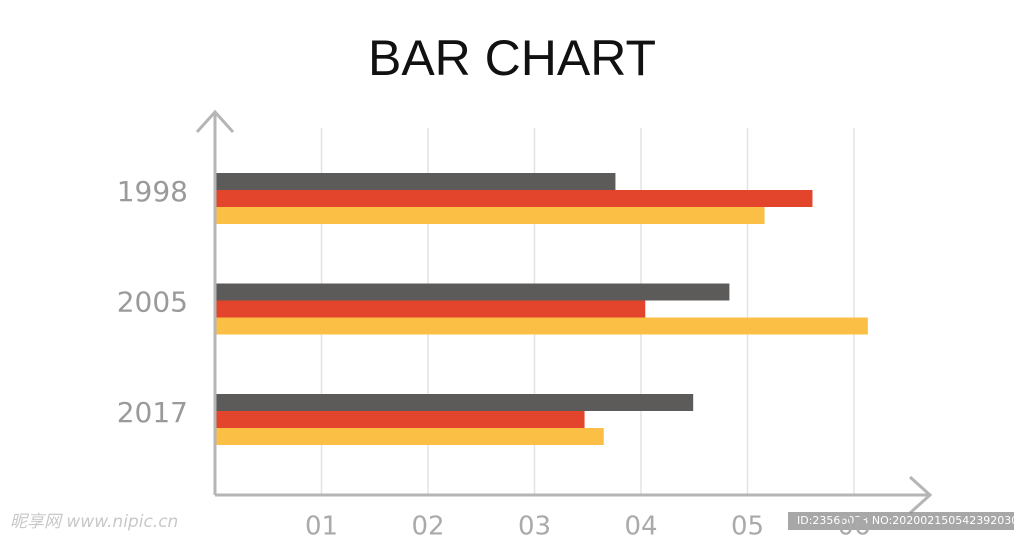  Describe the element at coordinates (534, 526) in the screenshot. I see `x-tick-label: 03` at that location.